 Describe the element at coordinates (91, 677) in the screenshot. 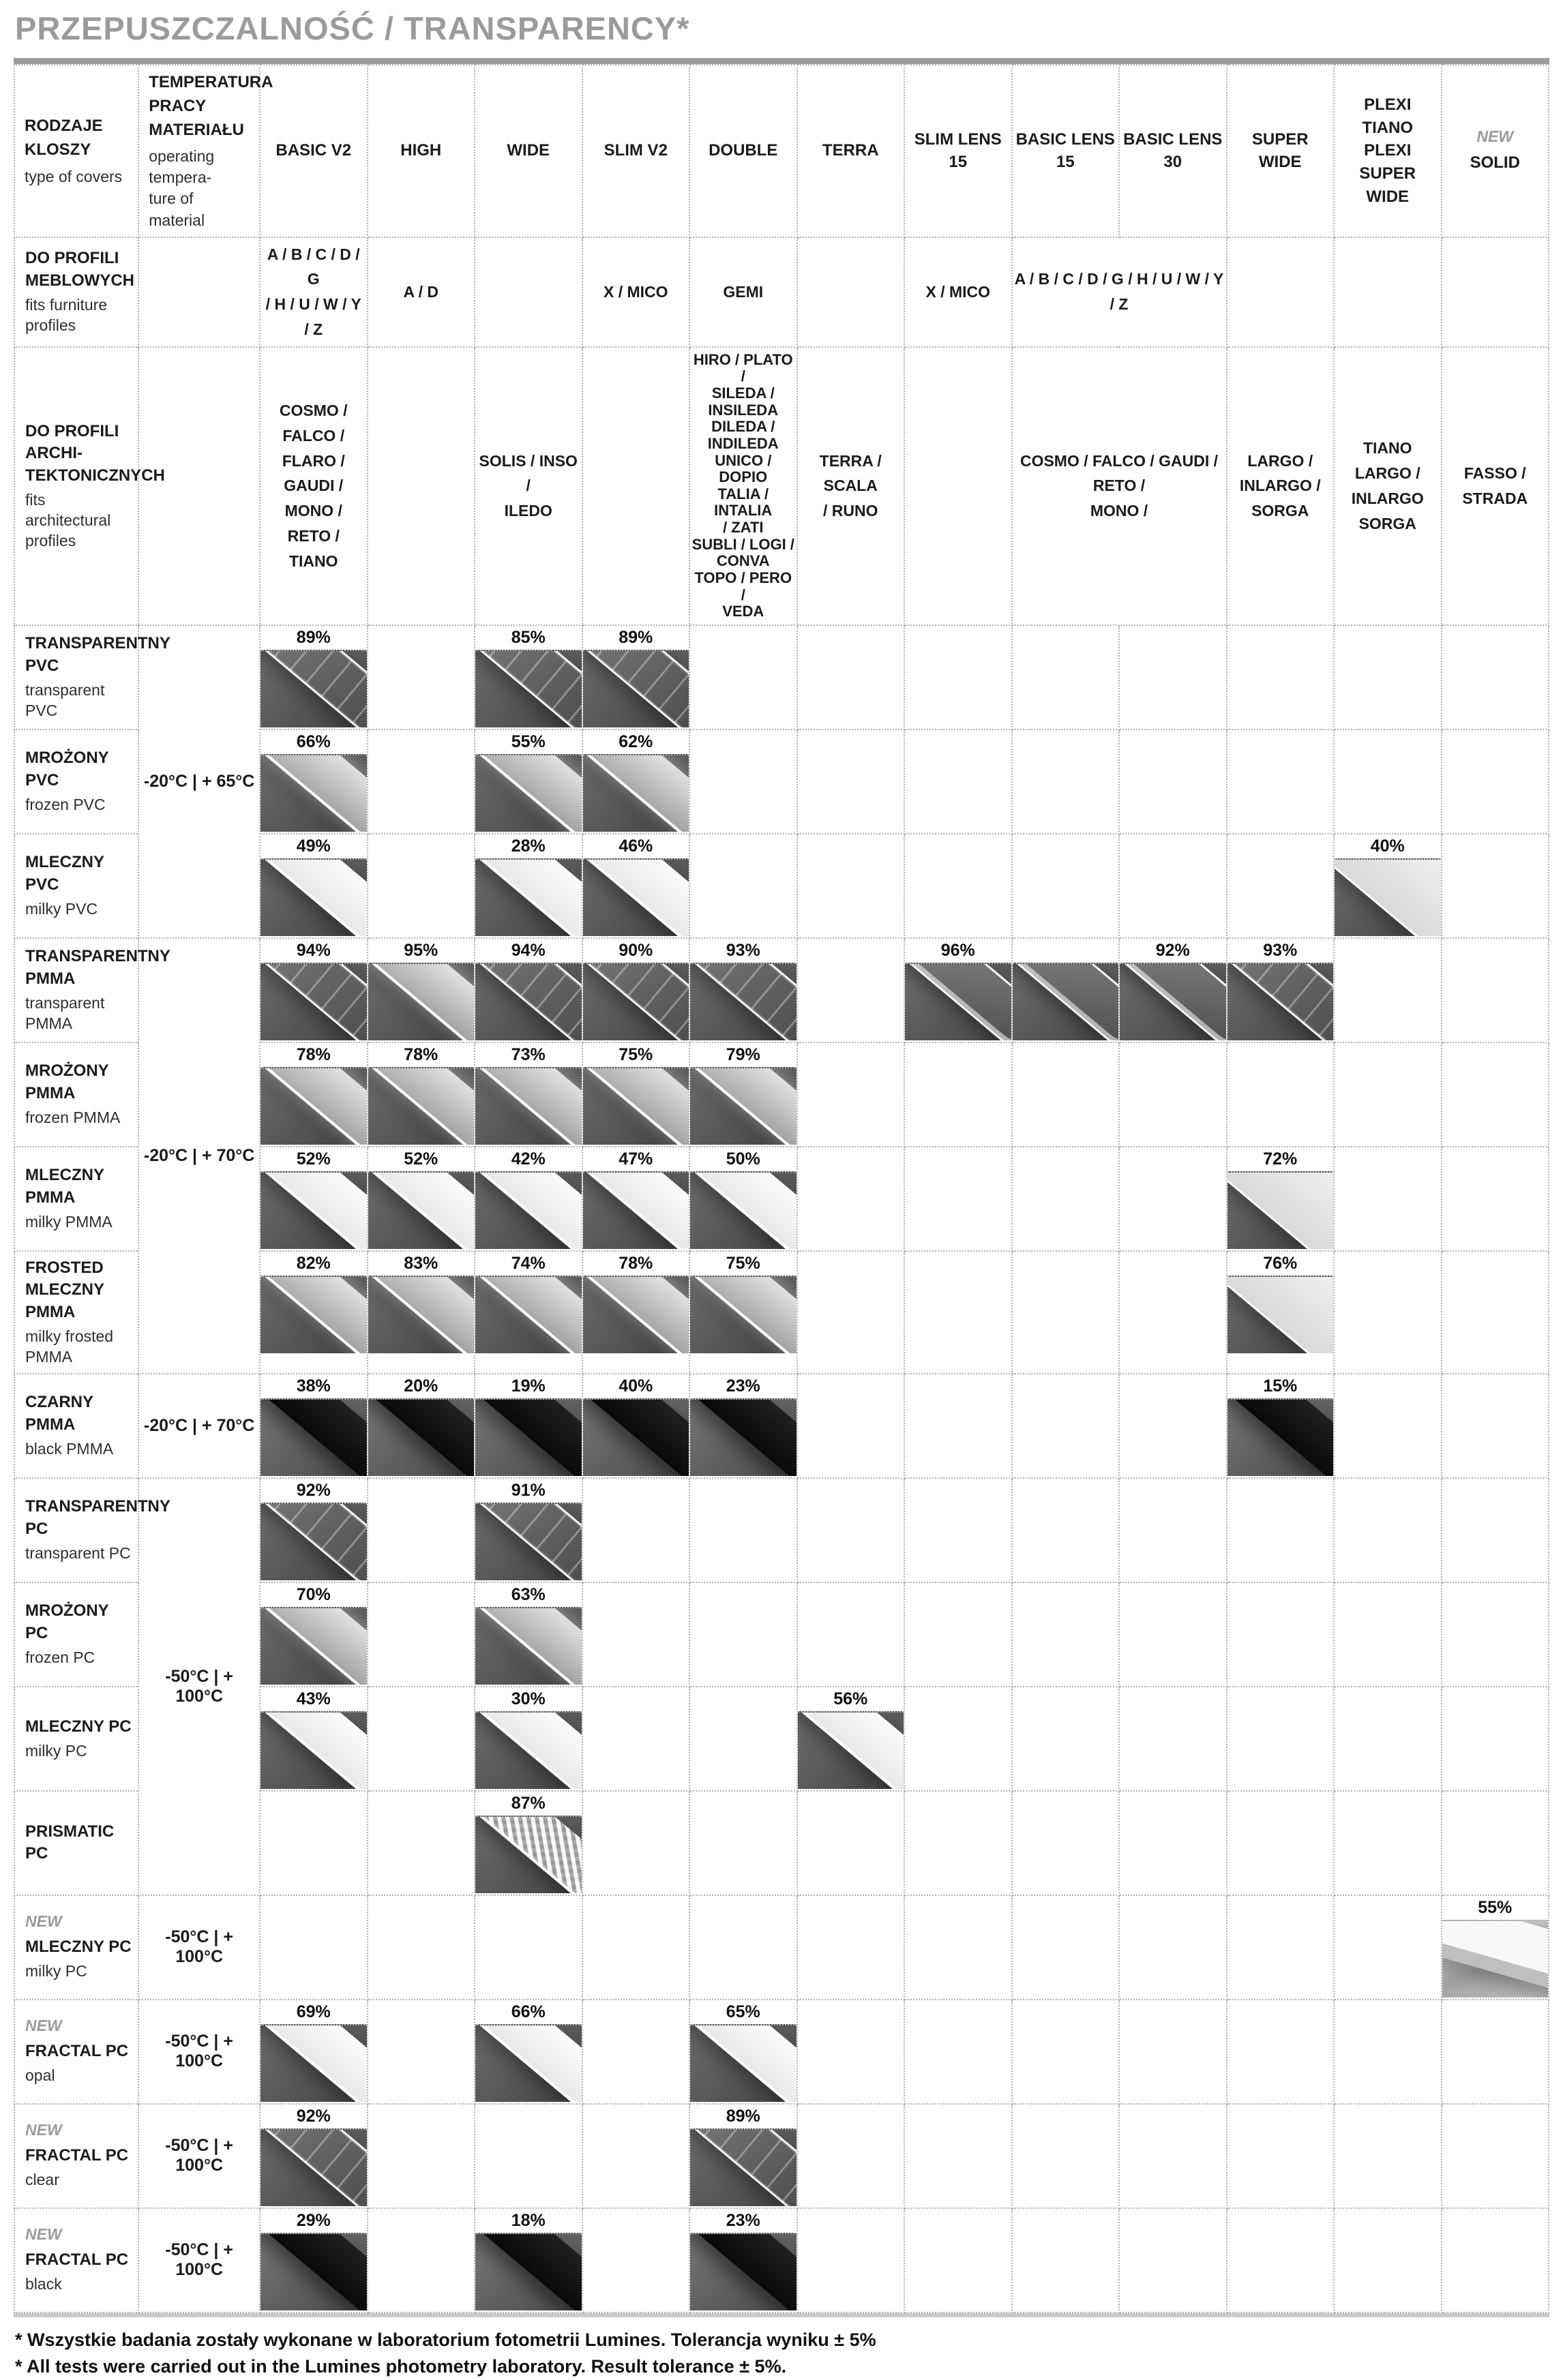

I see `row-label: TRANSPARENTNY PVC transparent PVC` at that location.